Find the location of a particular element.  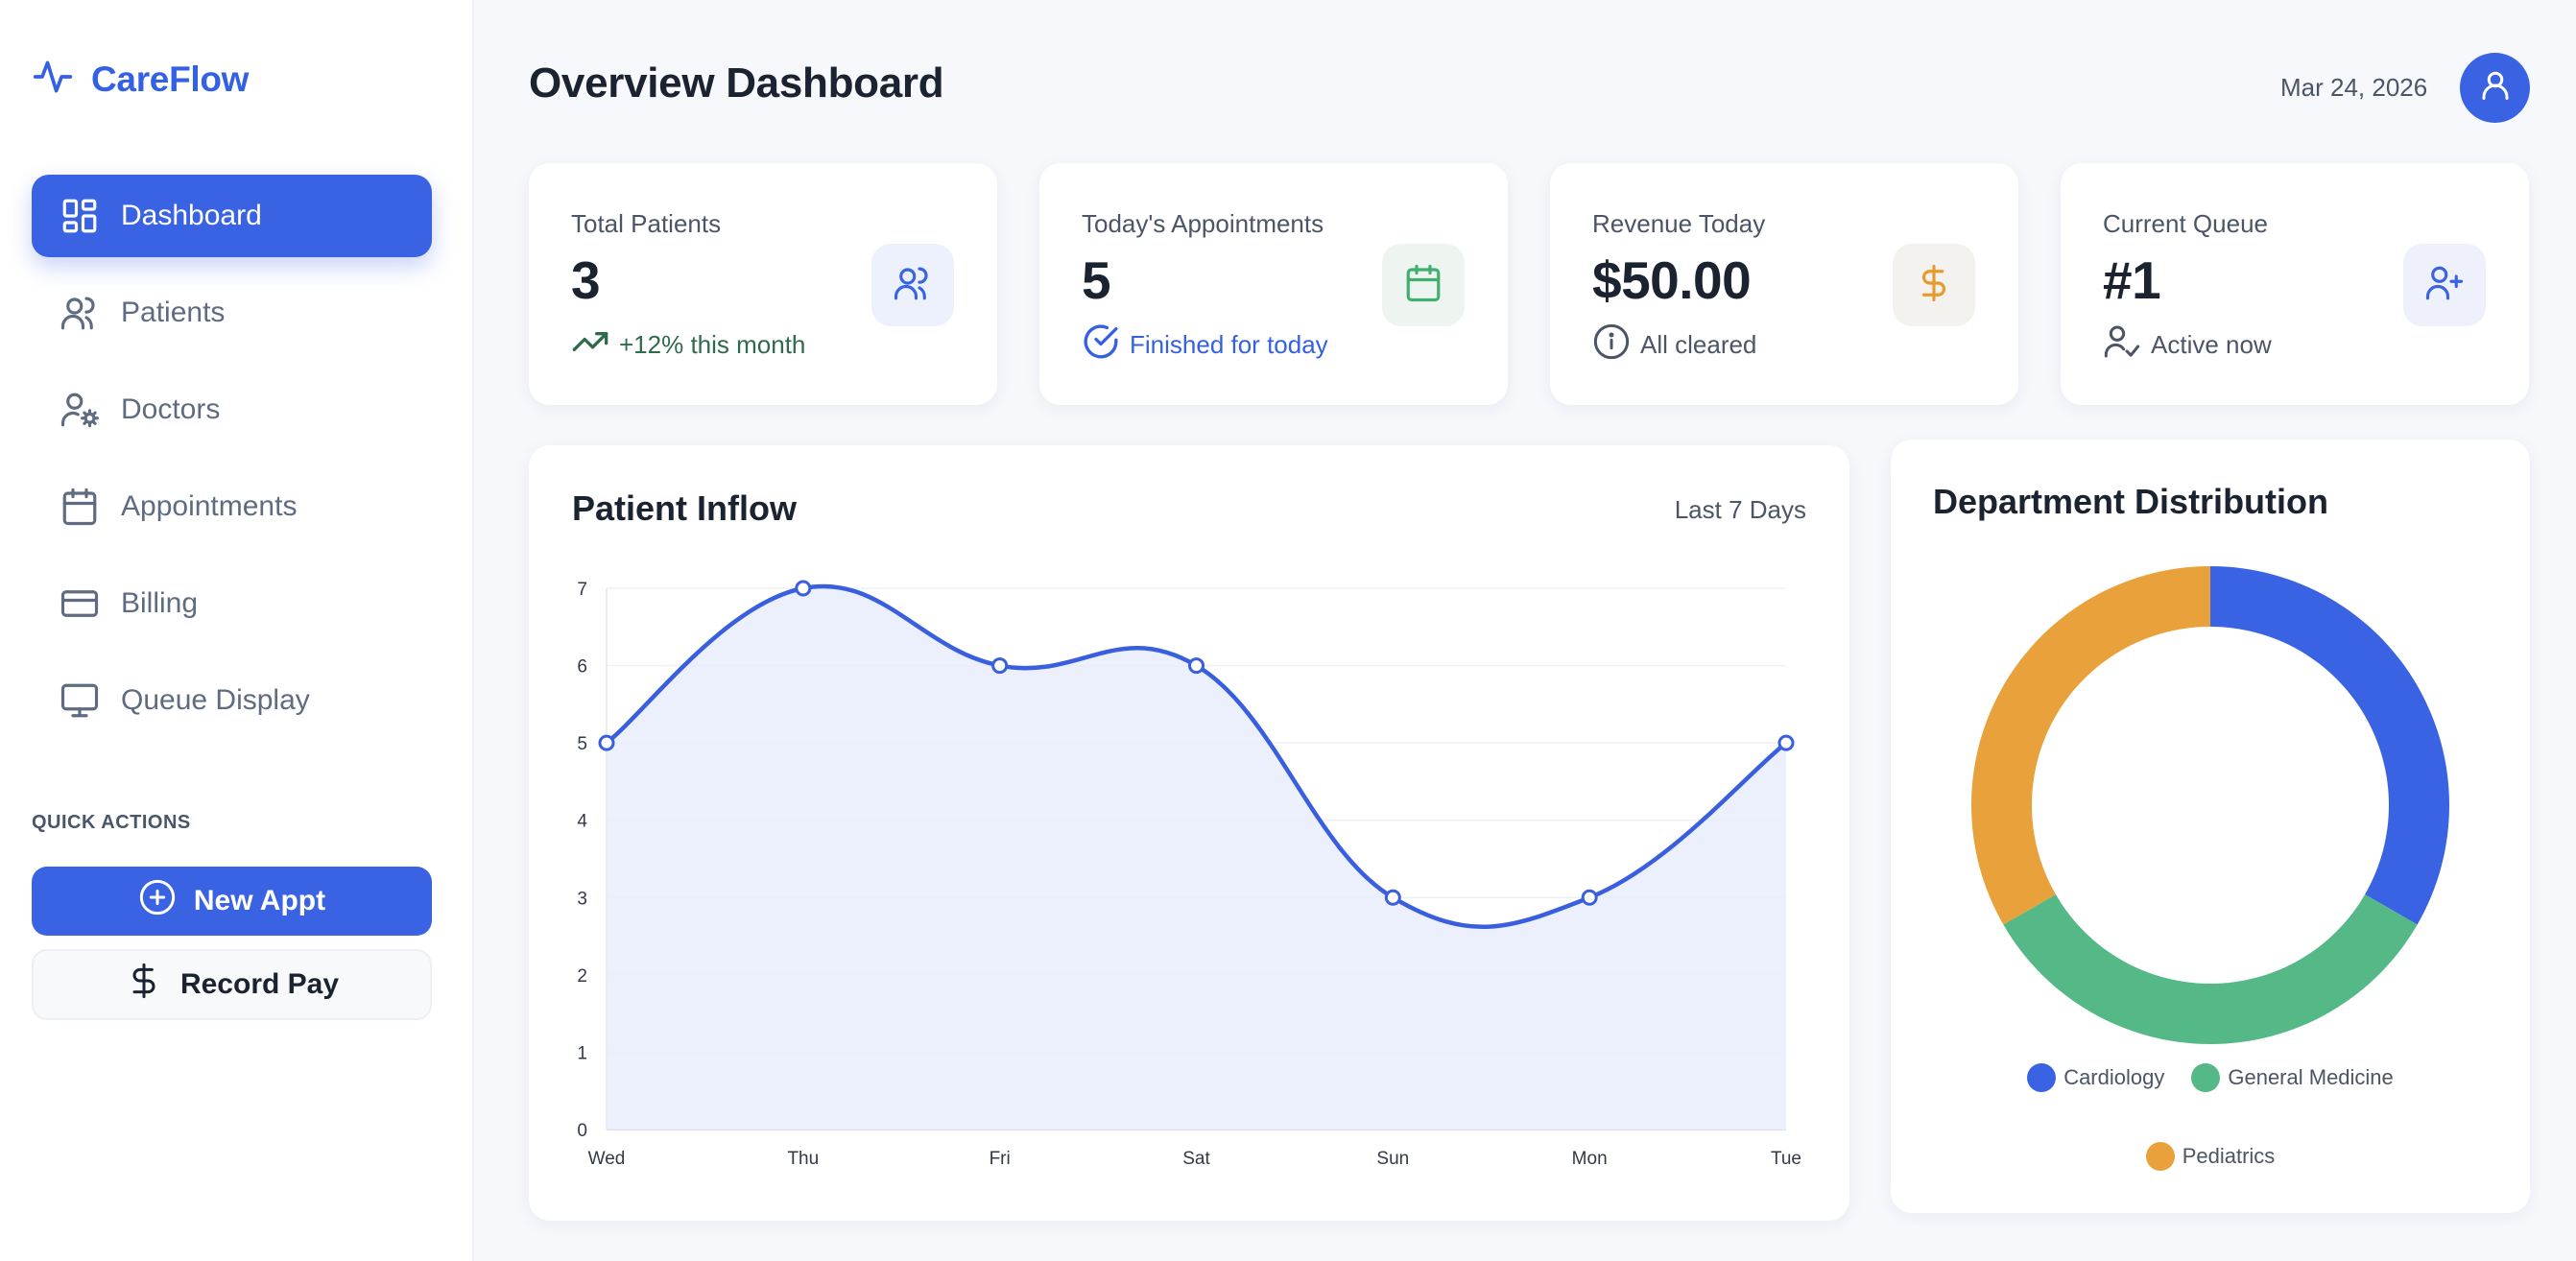

new-appt-button: New Appt is located at coordinates (232, 902).